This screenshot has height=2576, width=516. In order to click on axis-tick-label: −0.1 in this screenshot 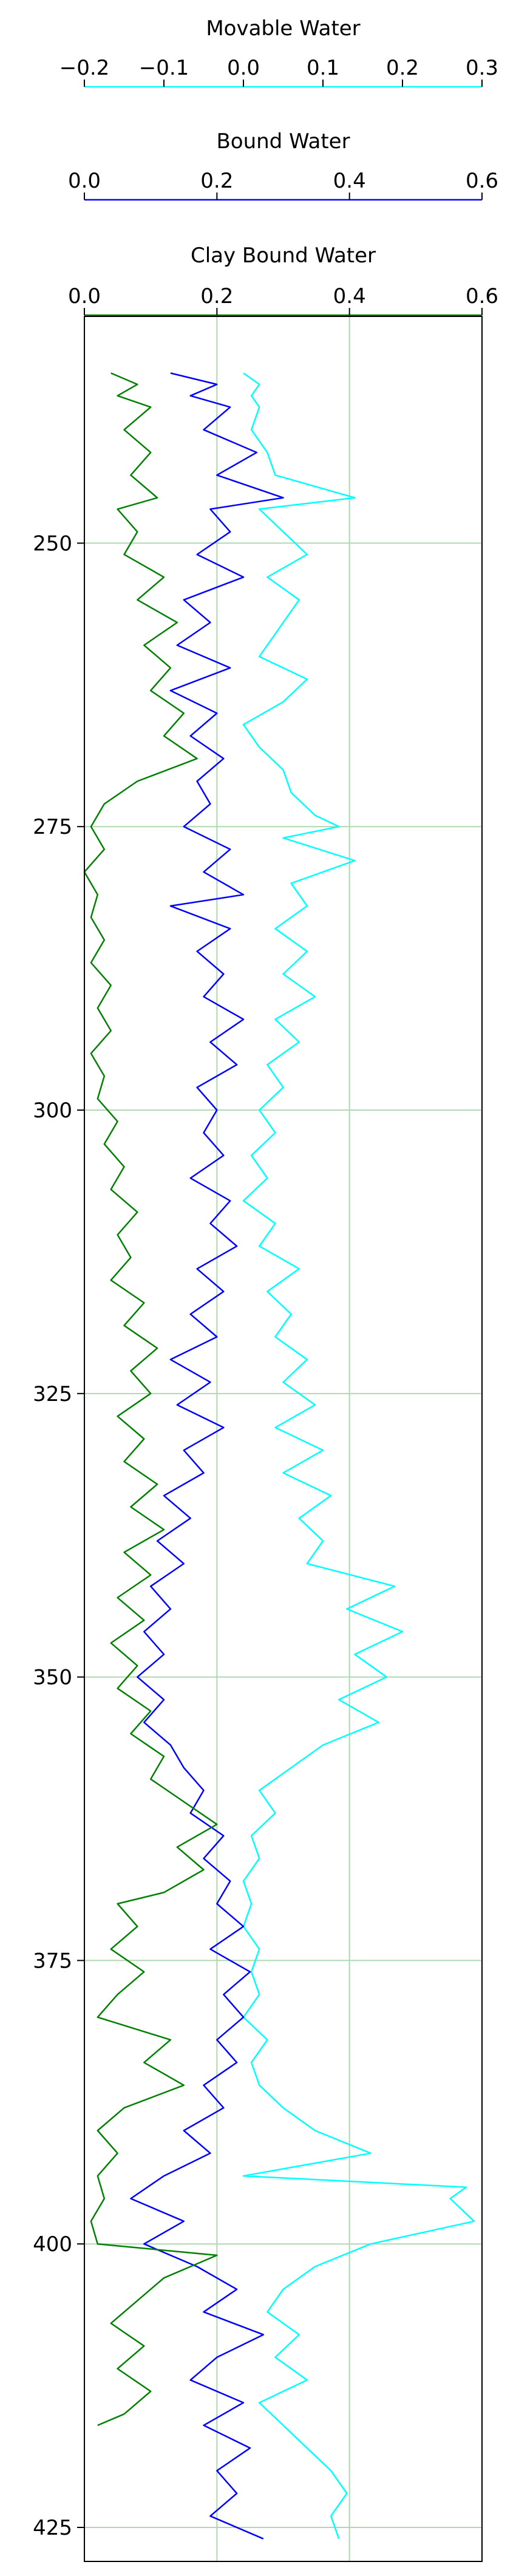, I will do `click(164, 68)`.